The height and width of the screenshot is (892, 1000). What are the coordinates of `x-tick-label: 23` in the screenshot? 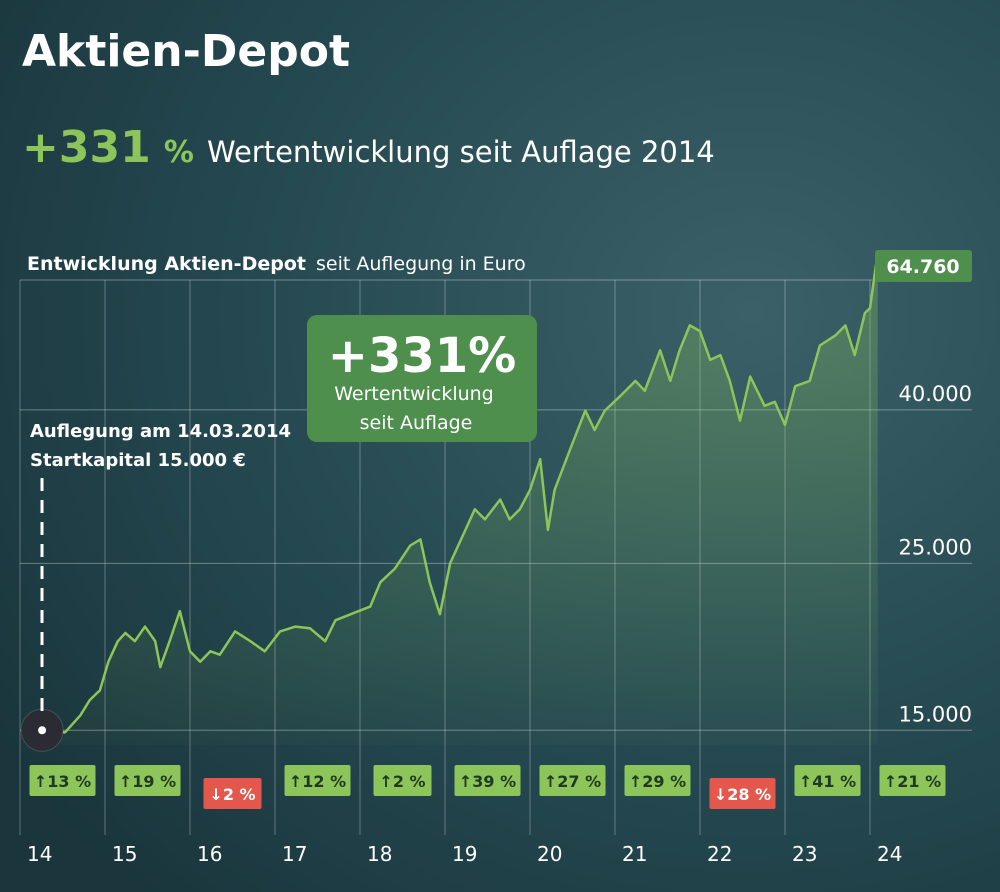 It's located at (804, 854).